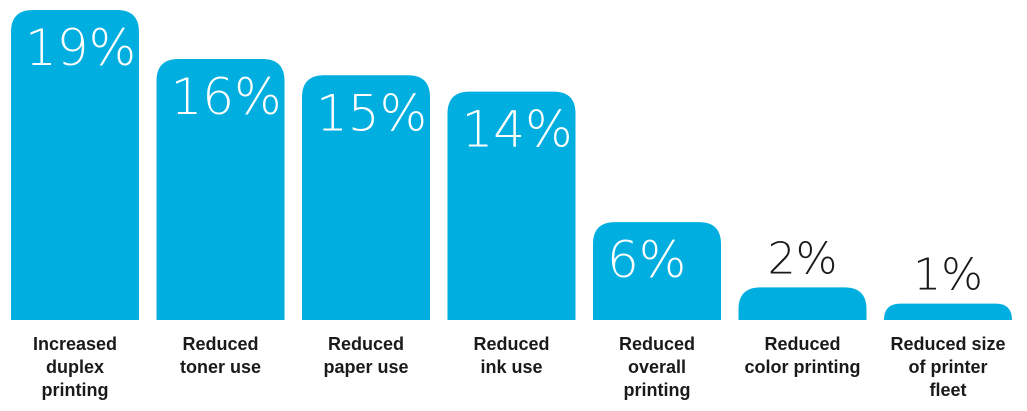 The height and width of the screenshot is (411, 1027). Describe the element at coordinates (948, 344) in the screenshot. I see `category-label-line: Reduced size` at that location.